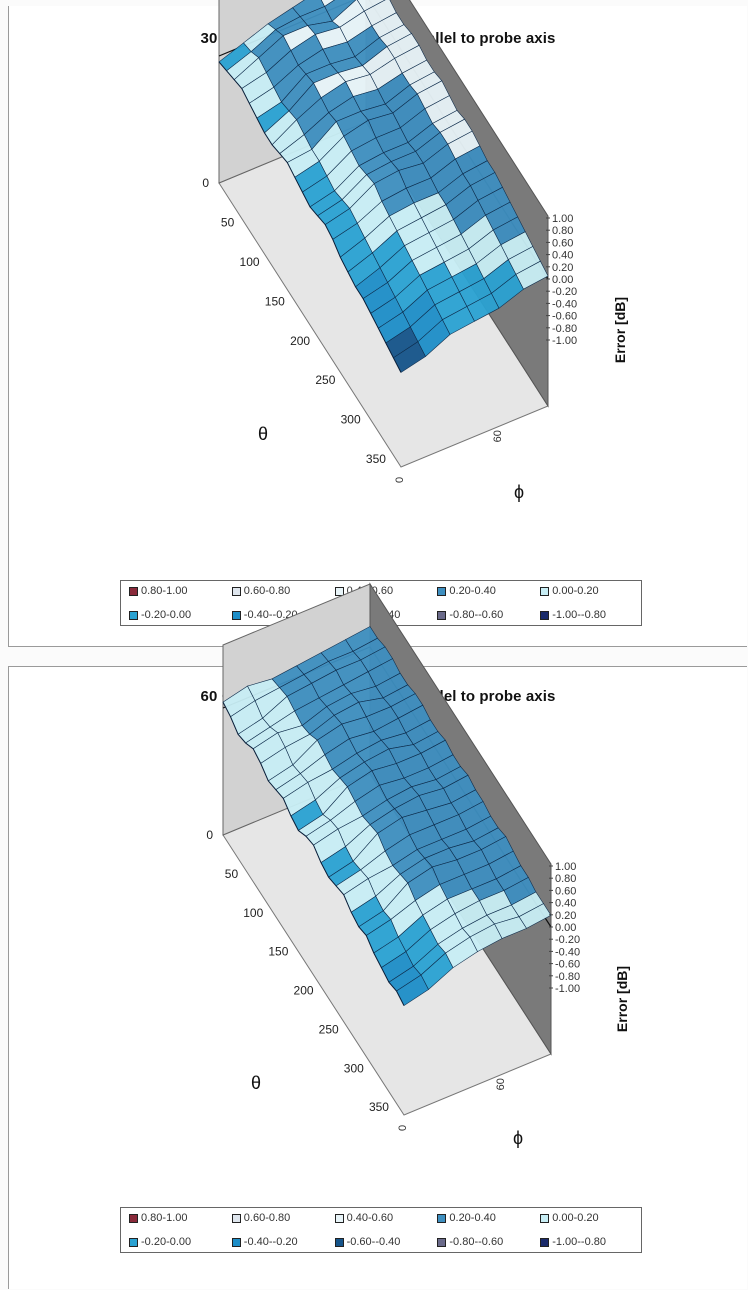 Image resolution: width=748 pixels, height=1290 pixels. I want to click on legend-label: 0.40-0.60, so click(370, 1218).